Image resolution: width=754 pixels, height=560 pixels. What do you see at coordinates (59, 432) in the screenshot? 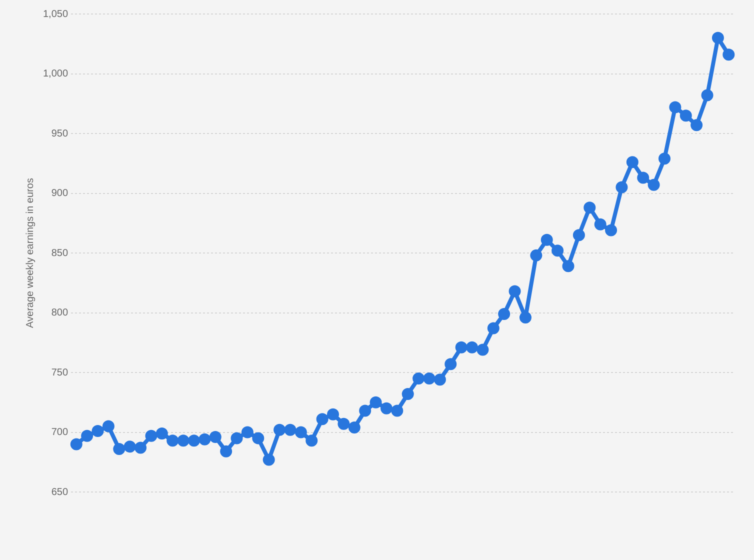
I see `y-tick-label: 700` at bounding box center [59, 432].